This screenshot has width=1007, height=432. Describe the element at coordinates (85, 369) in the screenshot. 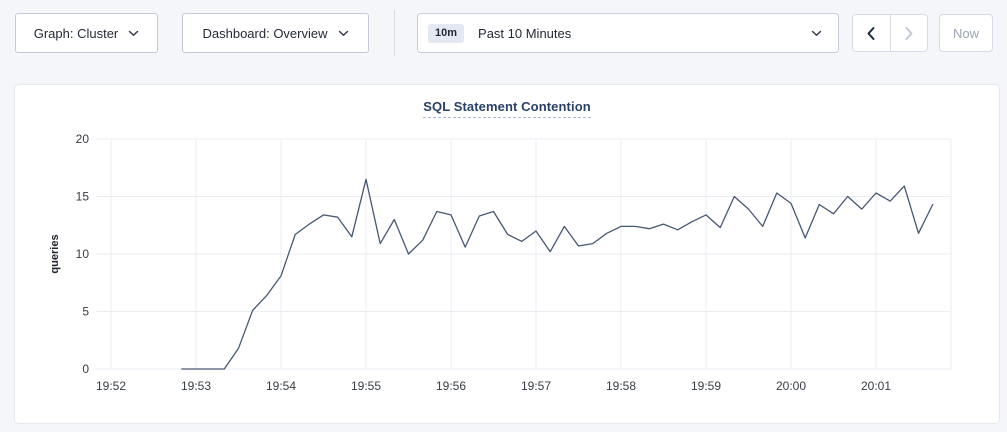

I see `y-tick-label: 0` at that location.